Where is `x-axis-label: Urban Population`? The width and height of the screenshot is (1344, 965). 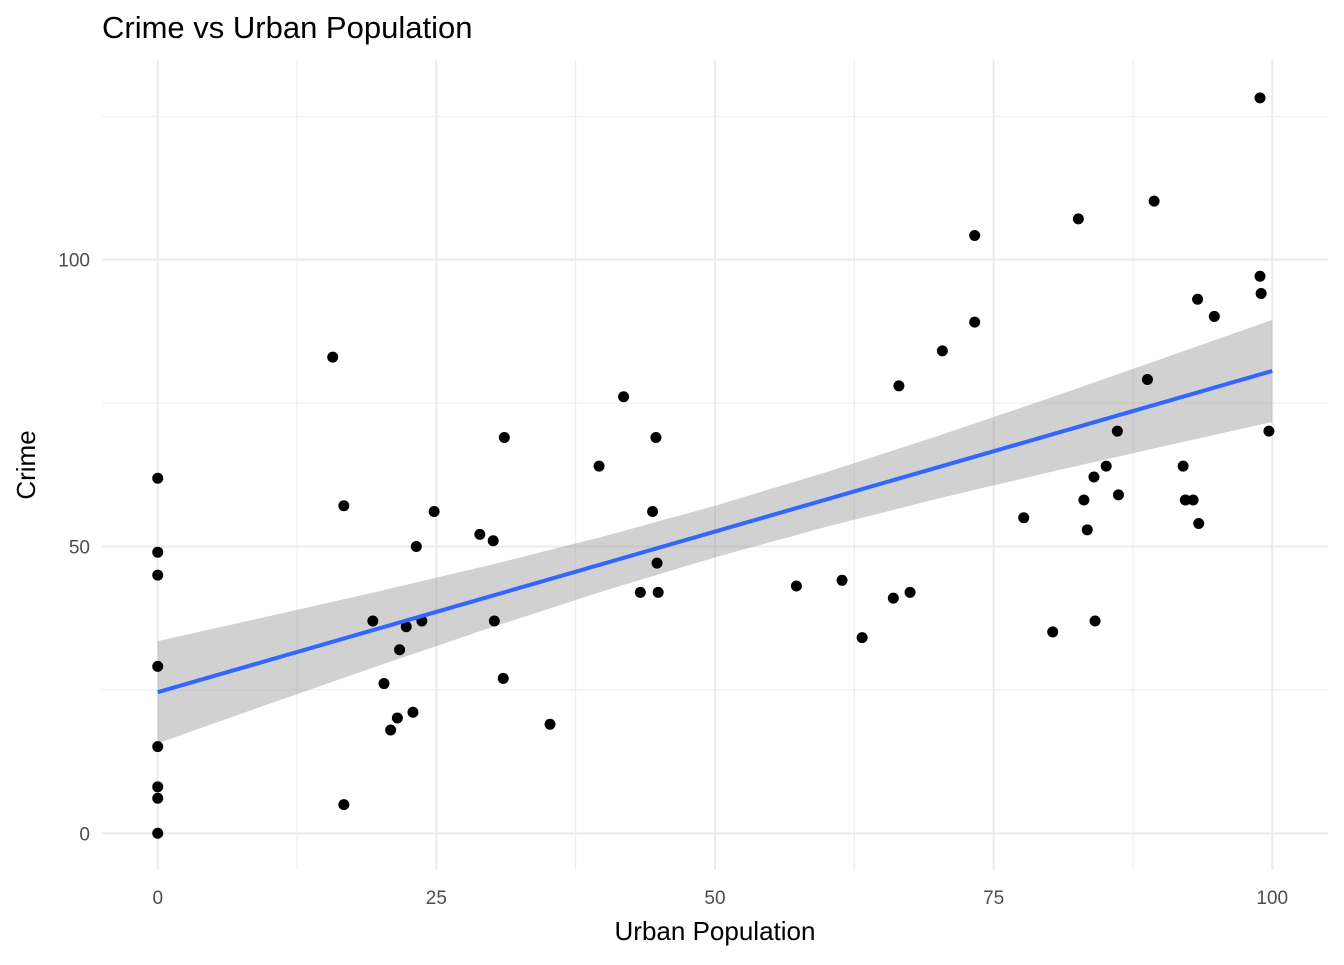 x-axis-label: Urban Population is located at coordinates (715, 931).